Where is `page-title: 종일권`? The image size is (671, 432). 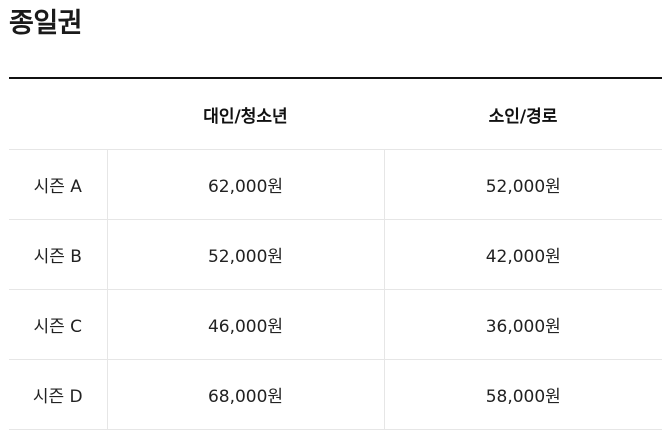 page-title: 종일권 is located at coordinates (46, 23).